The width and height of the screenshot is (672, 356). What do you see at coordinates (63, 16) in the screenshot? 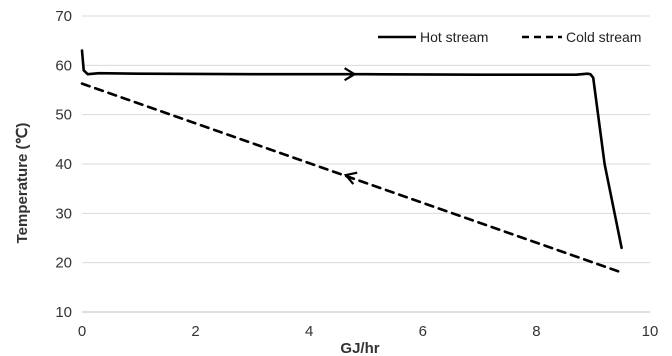
I see `y-tick-label-70: 70` at bounding box center [63, 16].